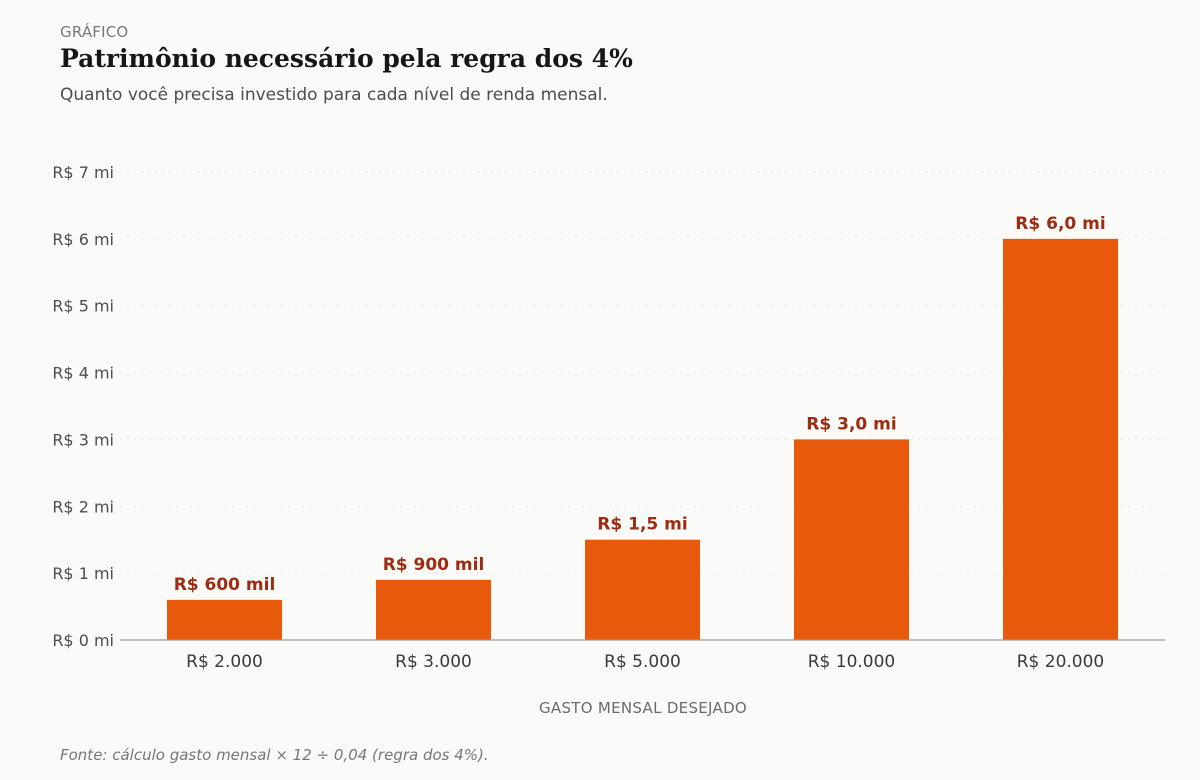  What do you see at coordinates (642, 662) in the screenshot?
I see `x-category-label: R$ 5.000` at bounding box center [642, 662].